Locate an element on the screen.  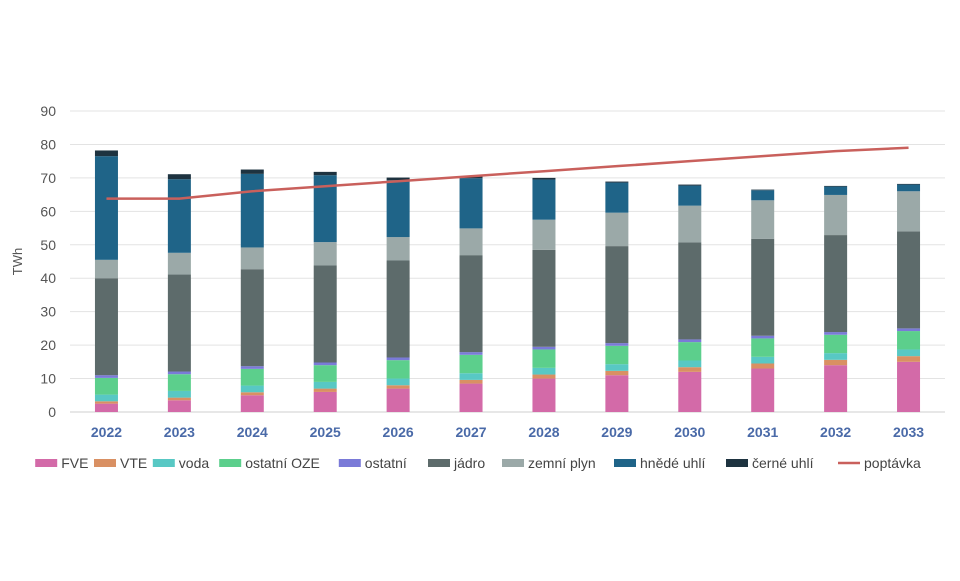
y-tick-label: 30 is located at coordinates (48, 312).